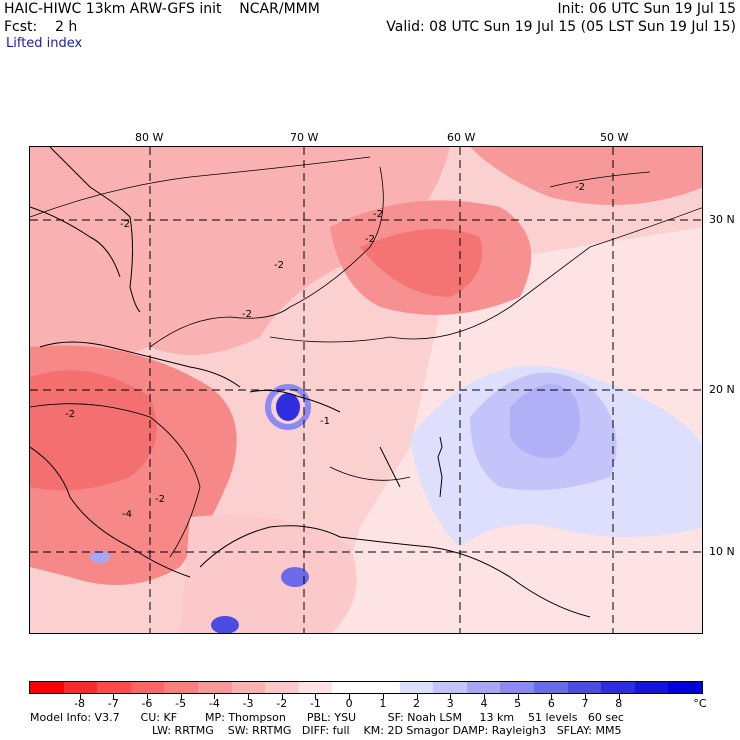 The image size is (740, 740). Describe the element at coordinates (100, 557) in the screenshot. I see `field-blue-patch-central-america` at that location.